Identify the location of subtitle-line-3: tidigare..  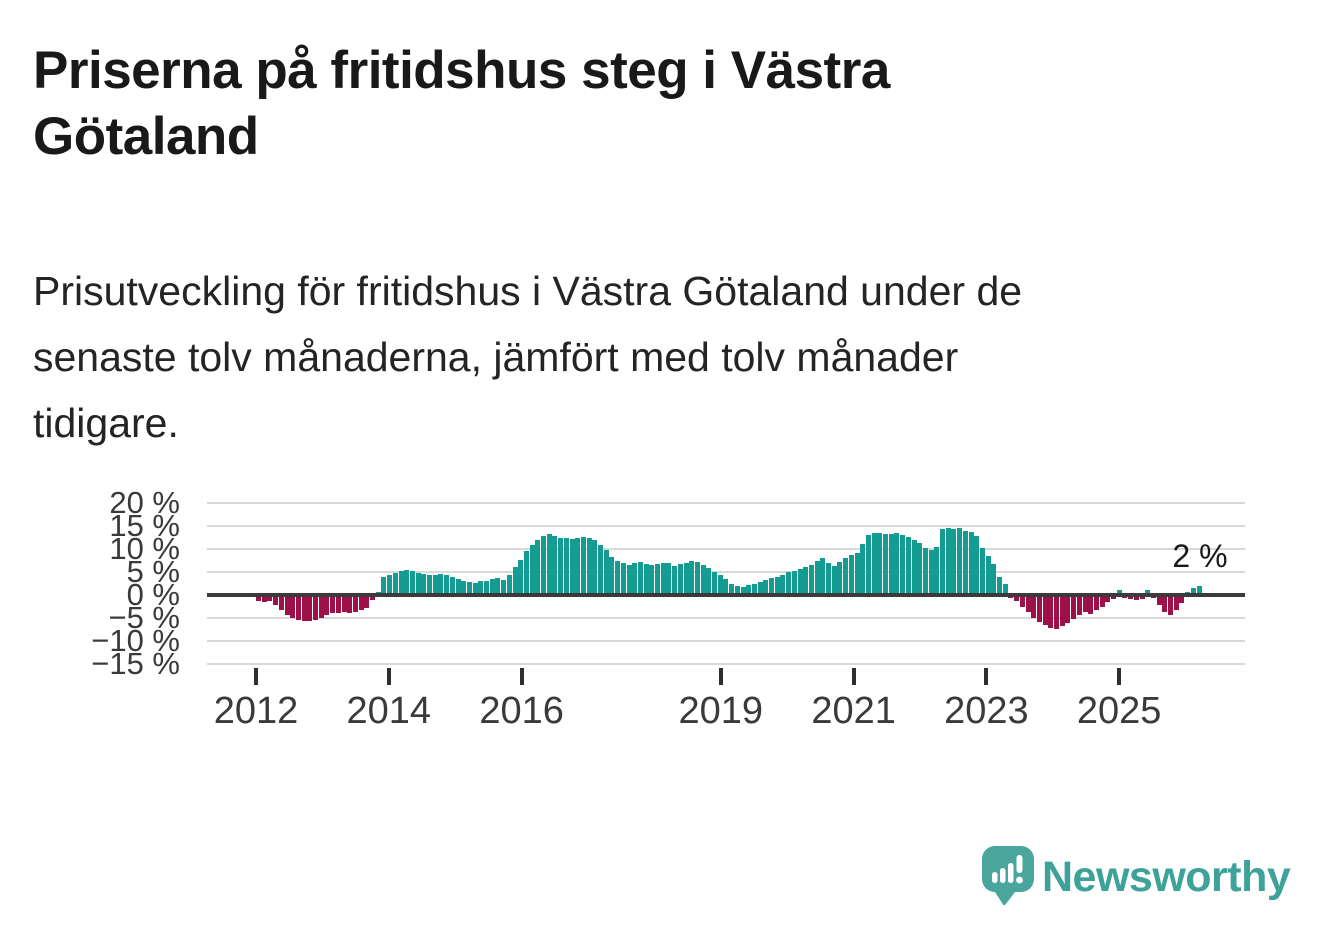
(106, 423).